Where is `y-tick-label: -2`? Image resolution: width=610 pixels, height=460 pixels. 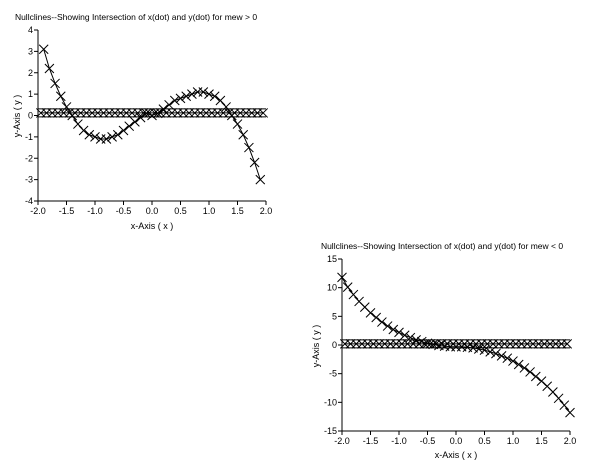
y-tick-label: -2 is located at coordinates (29, 158).